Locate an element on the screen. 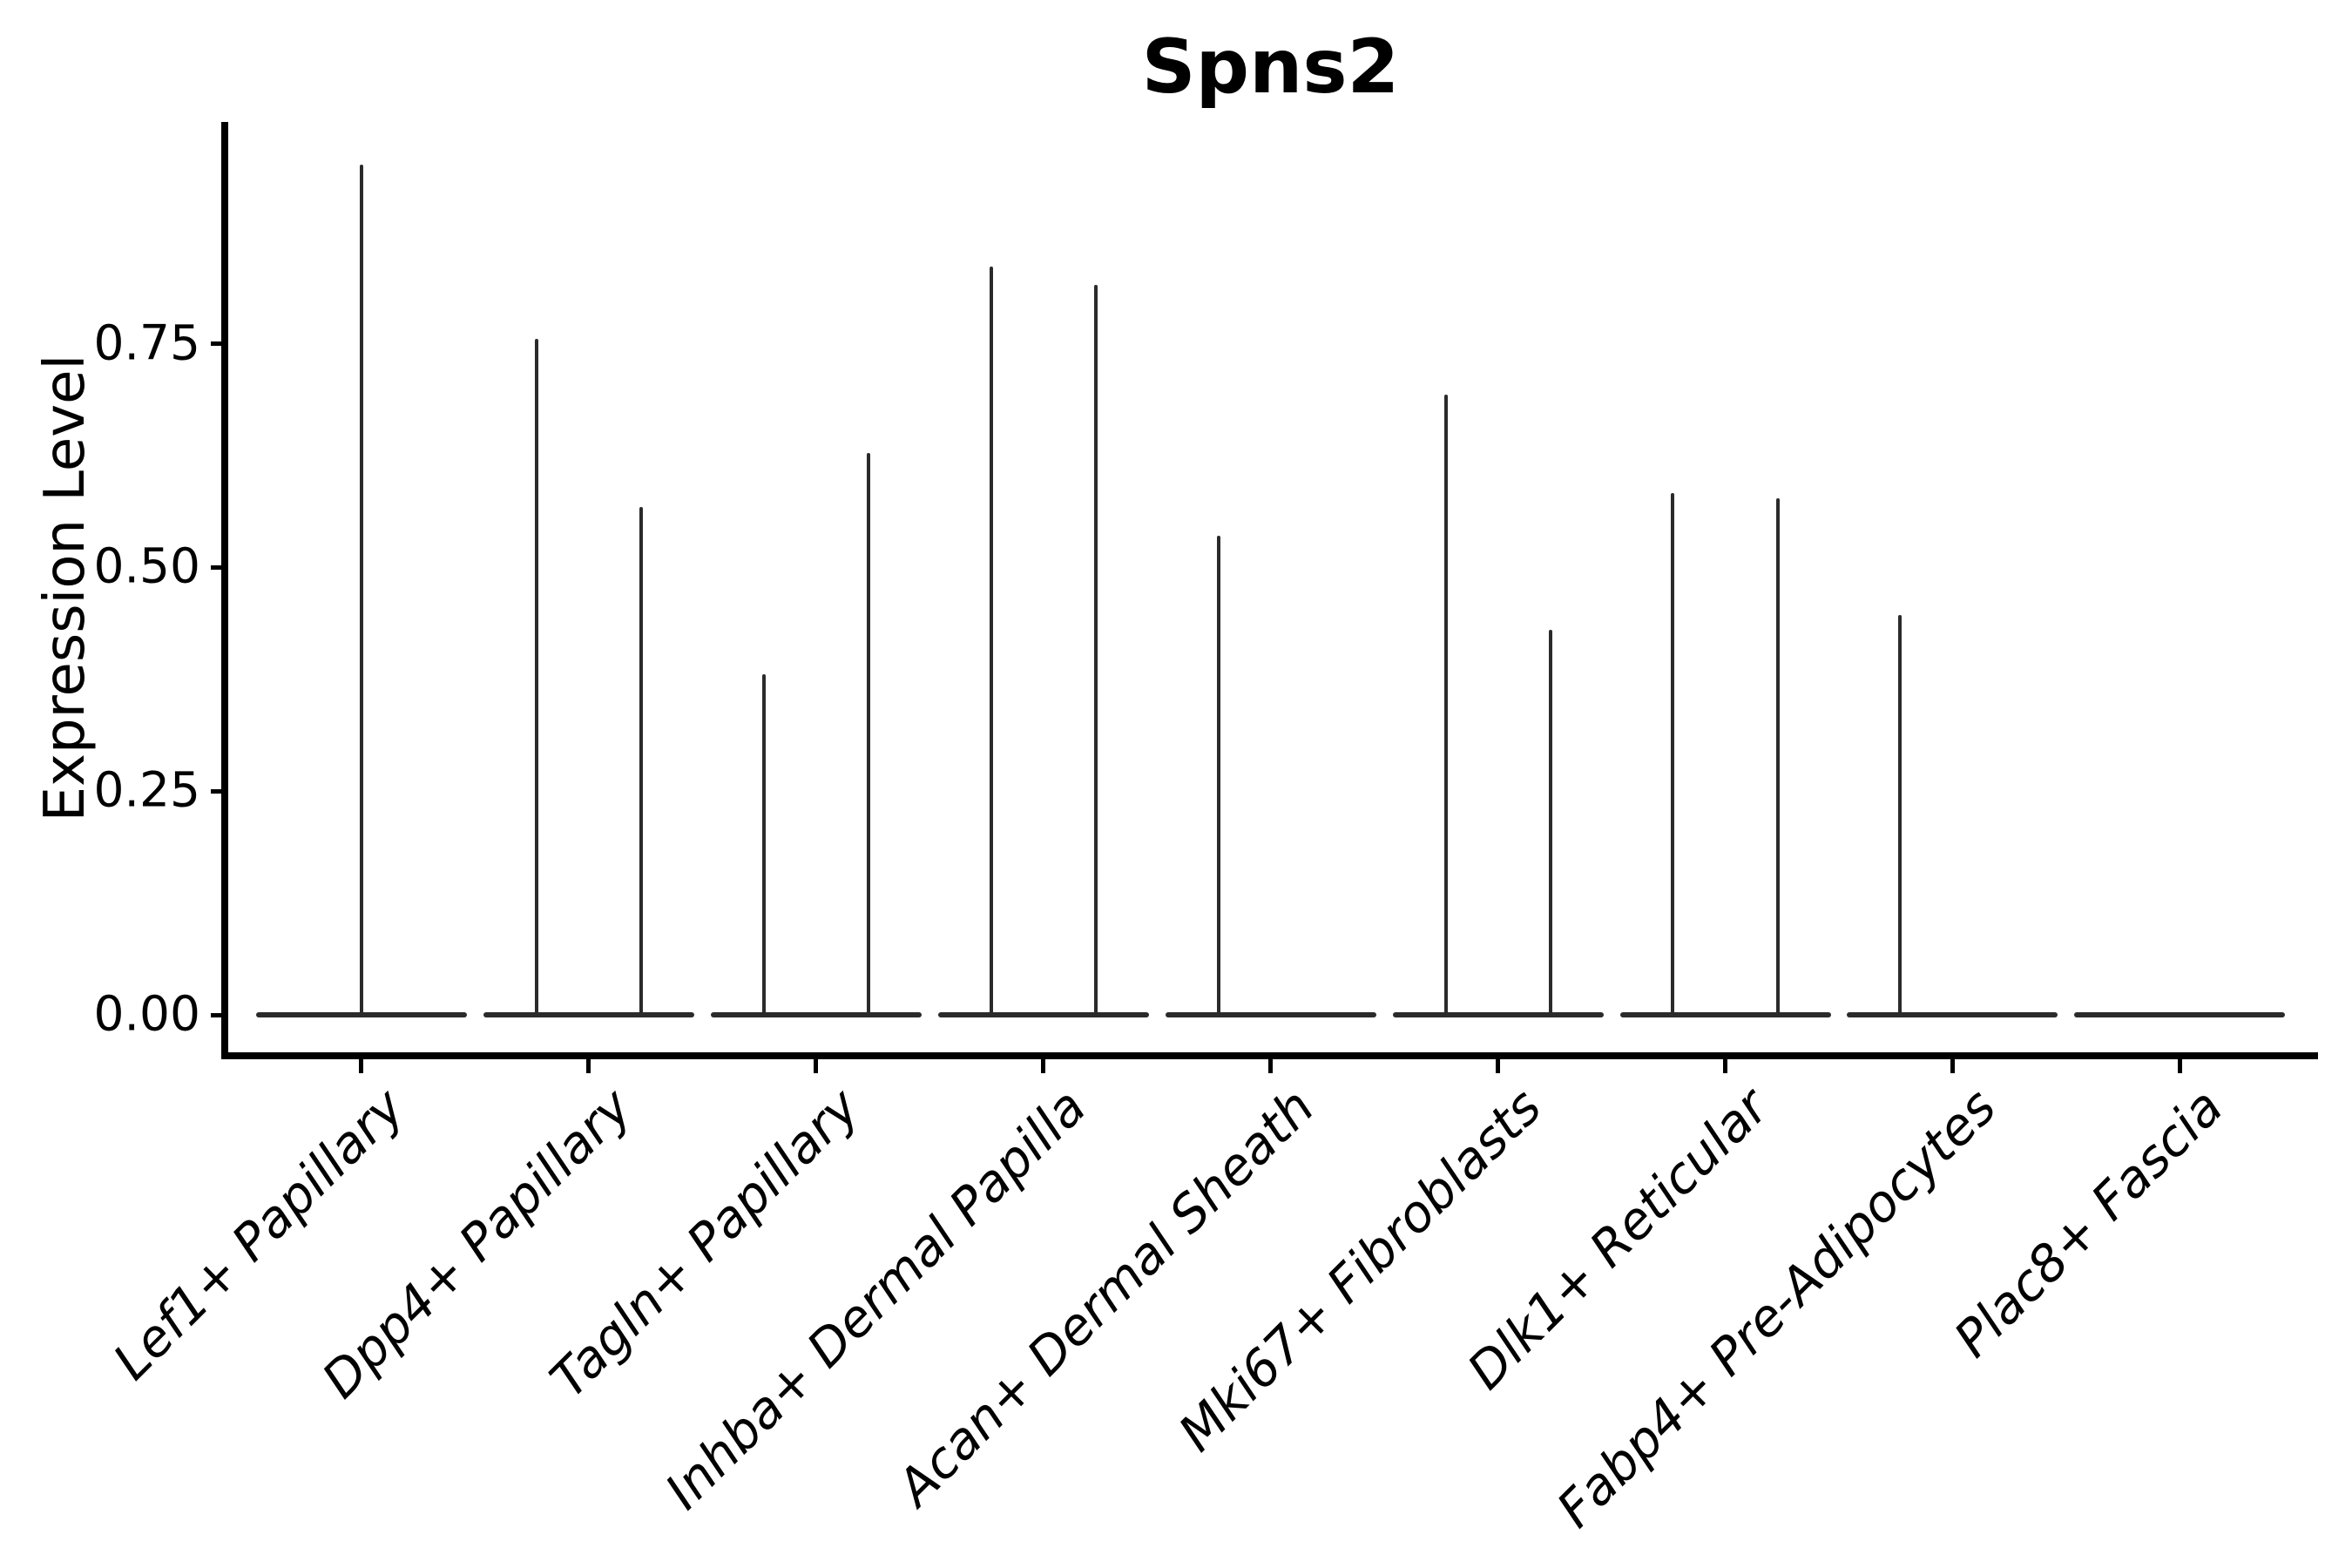 The width and height of the screenshot is (2352, 1568). x-category-label: Fabp4+ Pre-Adipocytes is located at coordinates (1775, 1308).